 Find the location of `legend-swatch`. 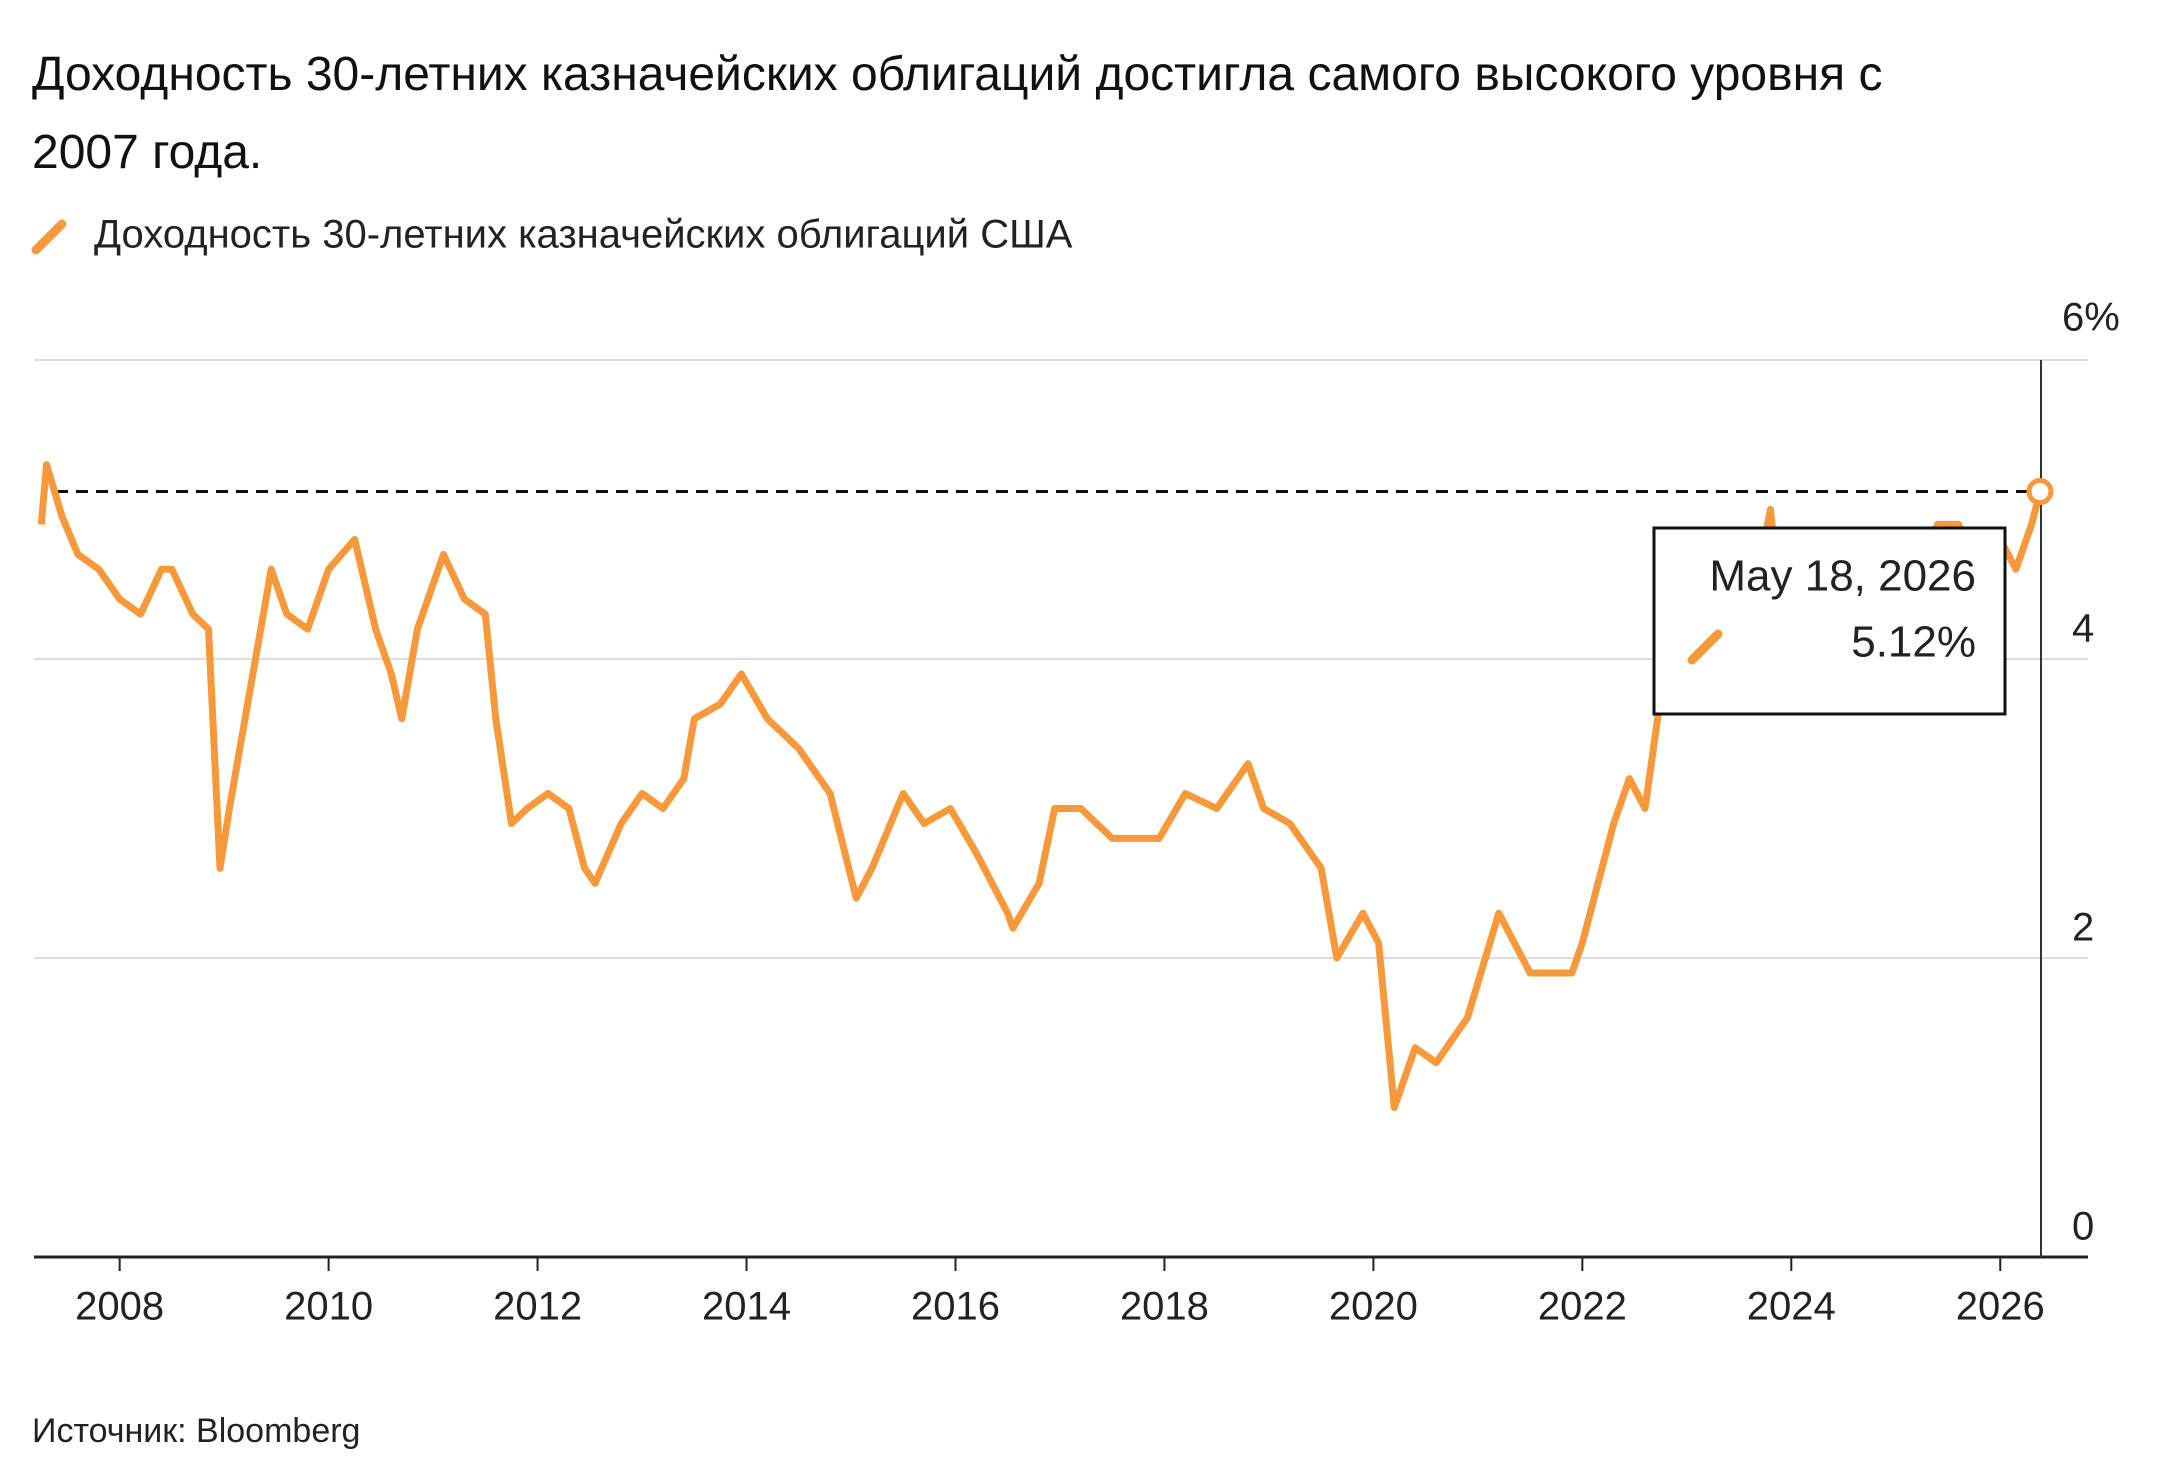

legend-swatch is located at coordinates (49, 237).